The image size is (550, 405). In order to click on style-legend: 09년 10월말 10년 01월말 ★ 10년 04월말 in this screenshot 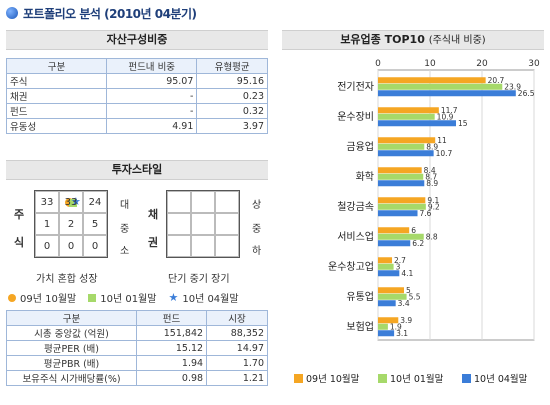, I will do `click(123, 297)`.